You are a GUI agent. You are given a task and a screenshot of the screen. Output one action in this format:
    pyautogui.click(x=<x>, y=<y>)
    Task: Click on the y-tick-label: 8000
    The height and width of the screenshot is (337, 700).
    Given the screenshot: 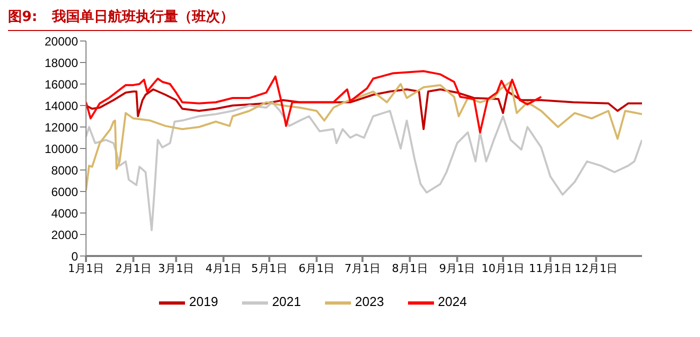 What is the action you would take?
    pyautogui.click(x=64, y=170)
    